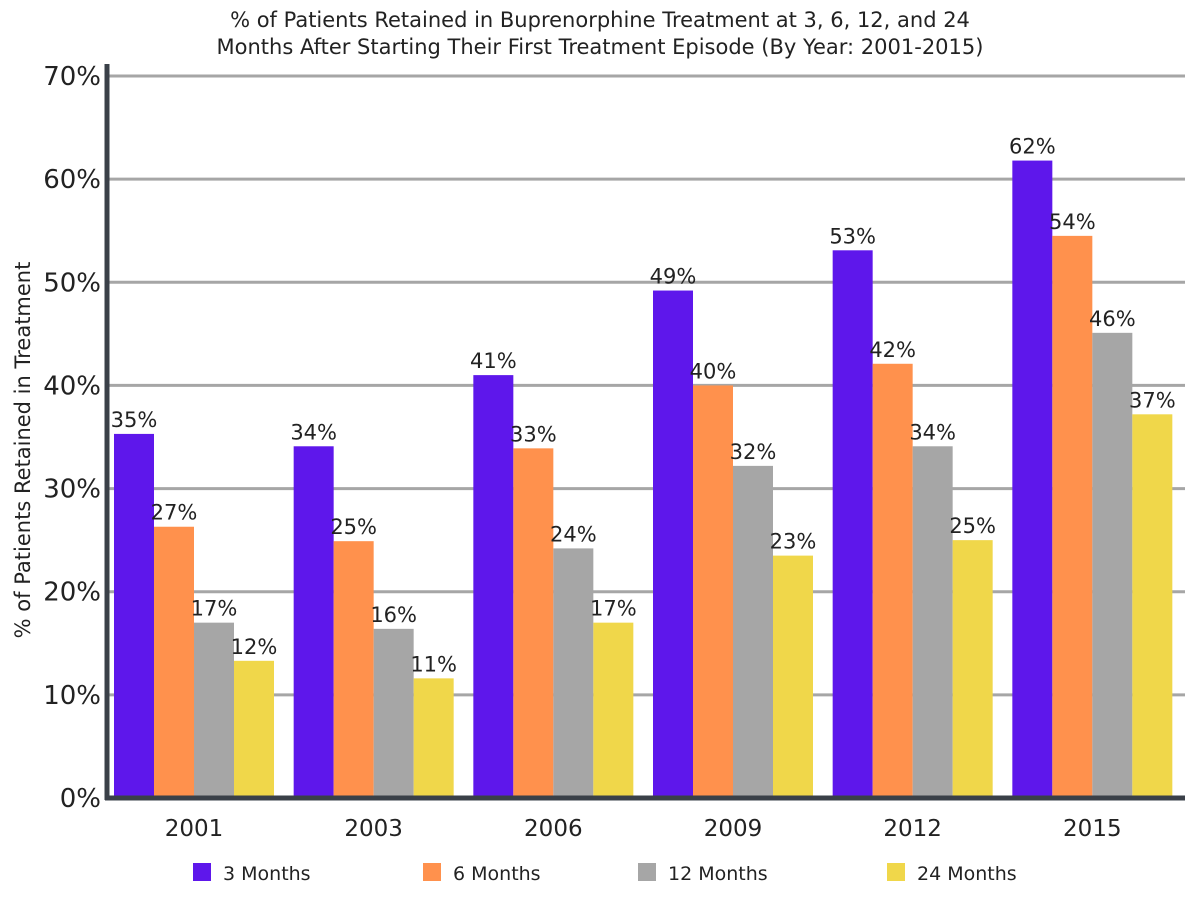 The width and height of the screenshot is (1200, 900). Describe the element at coordinates (72, 283) in the screenshot. I see `y-tick-label: 50%` at that location.